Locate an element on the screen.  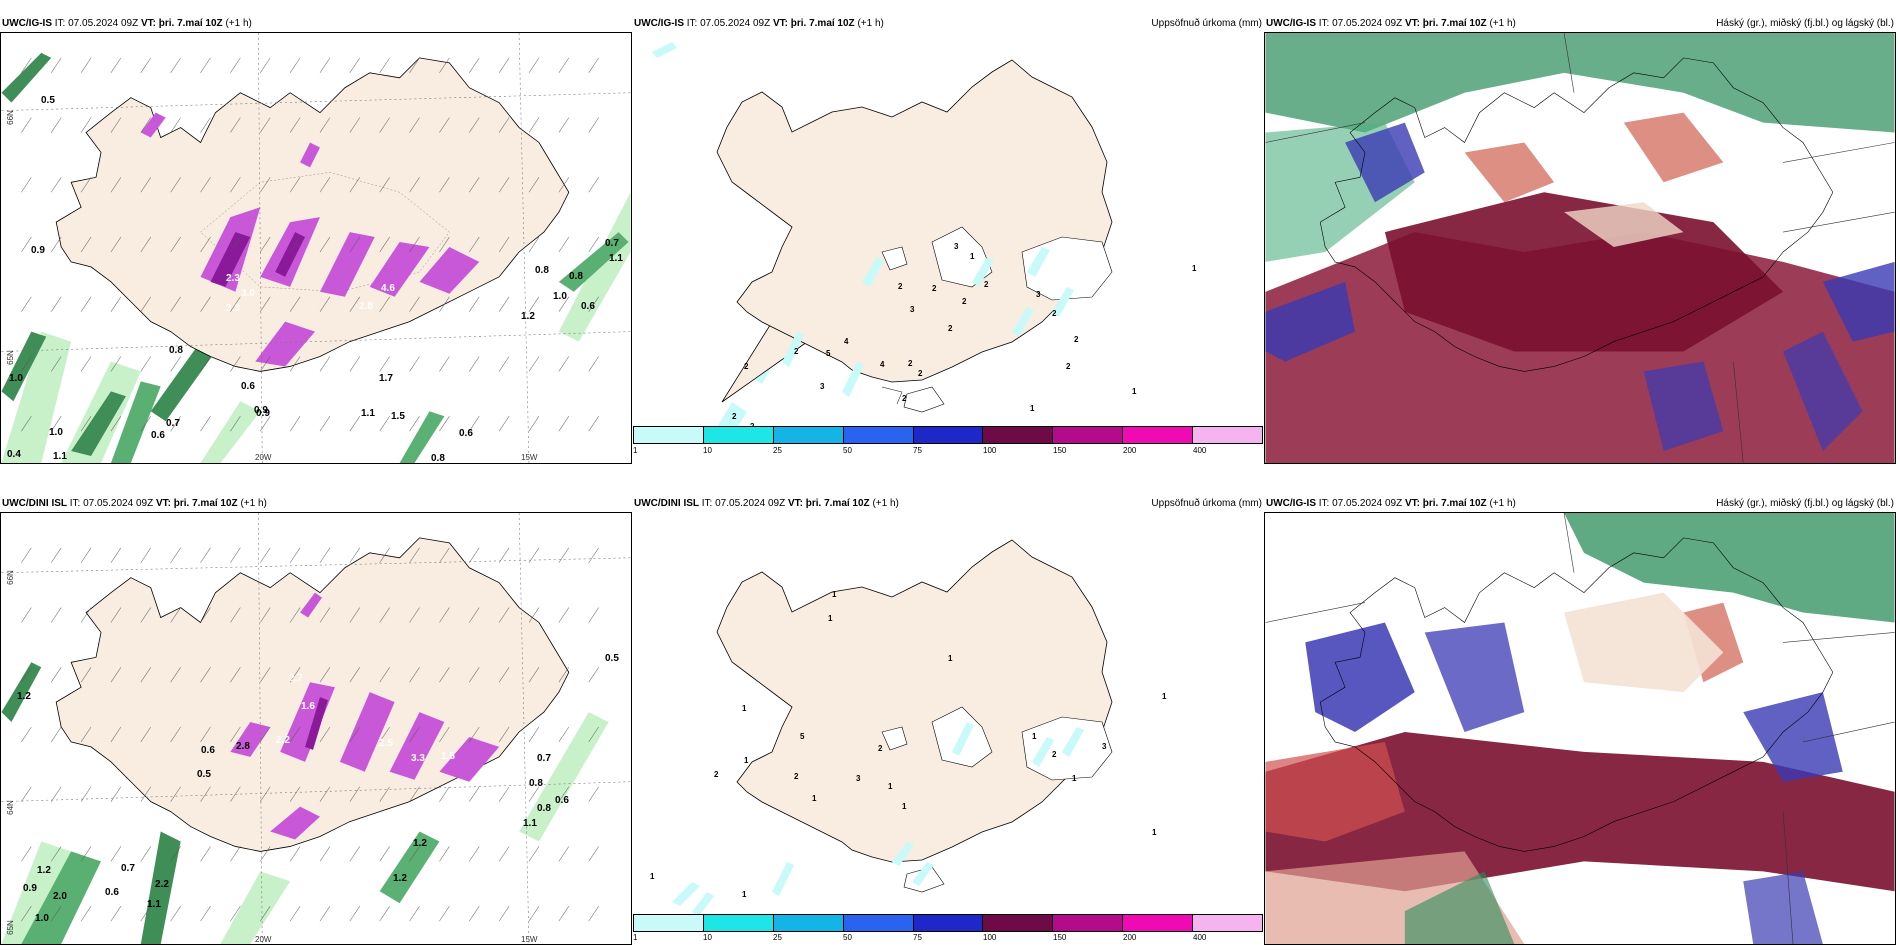
lat-66-label: 66N is located at coordinates (10, 117).